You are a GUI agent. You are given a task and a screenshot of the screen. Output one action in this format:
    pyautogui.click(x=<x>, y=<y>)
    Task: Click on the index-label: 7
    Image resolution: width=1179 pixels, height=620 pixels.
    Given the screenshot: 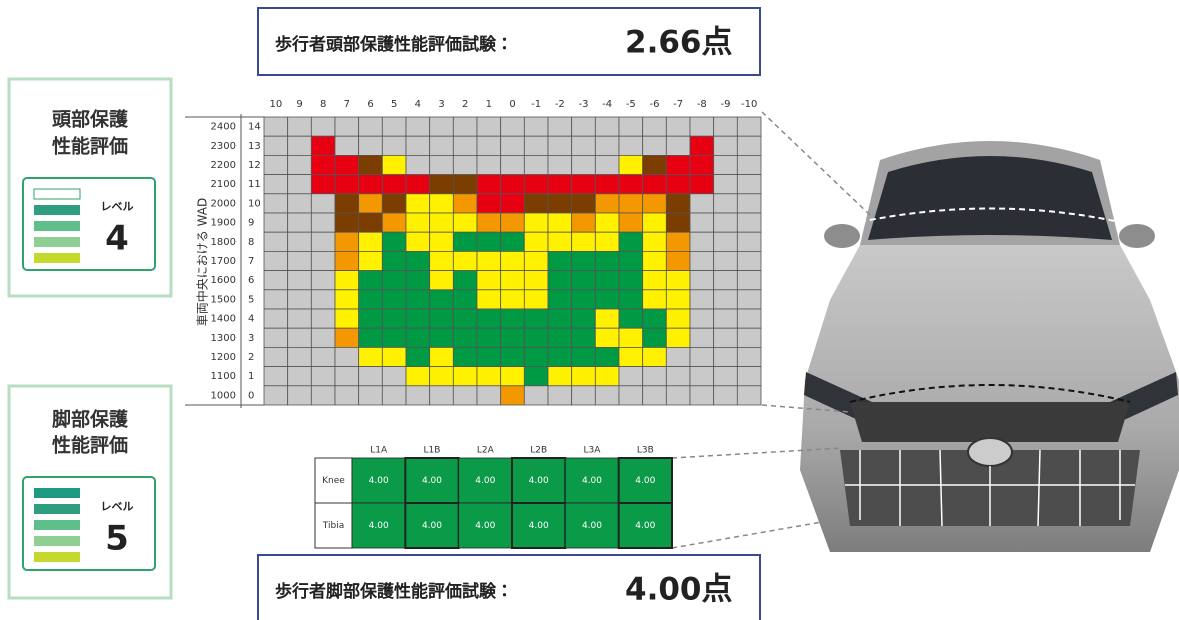 What is the action you would take?
    pyautogui.click(x=251, y=261)
    